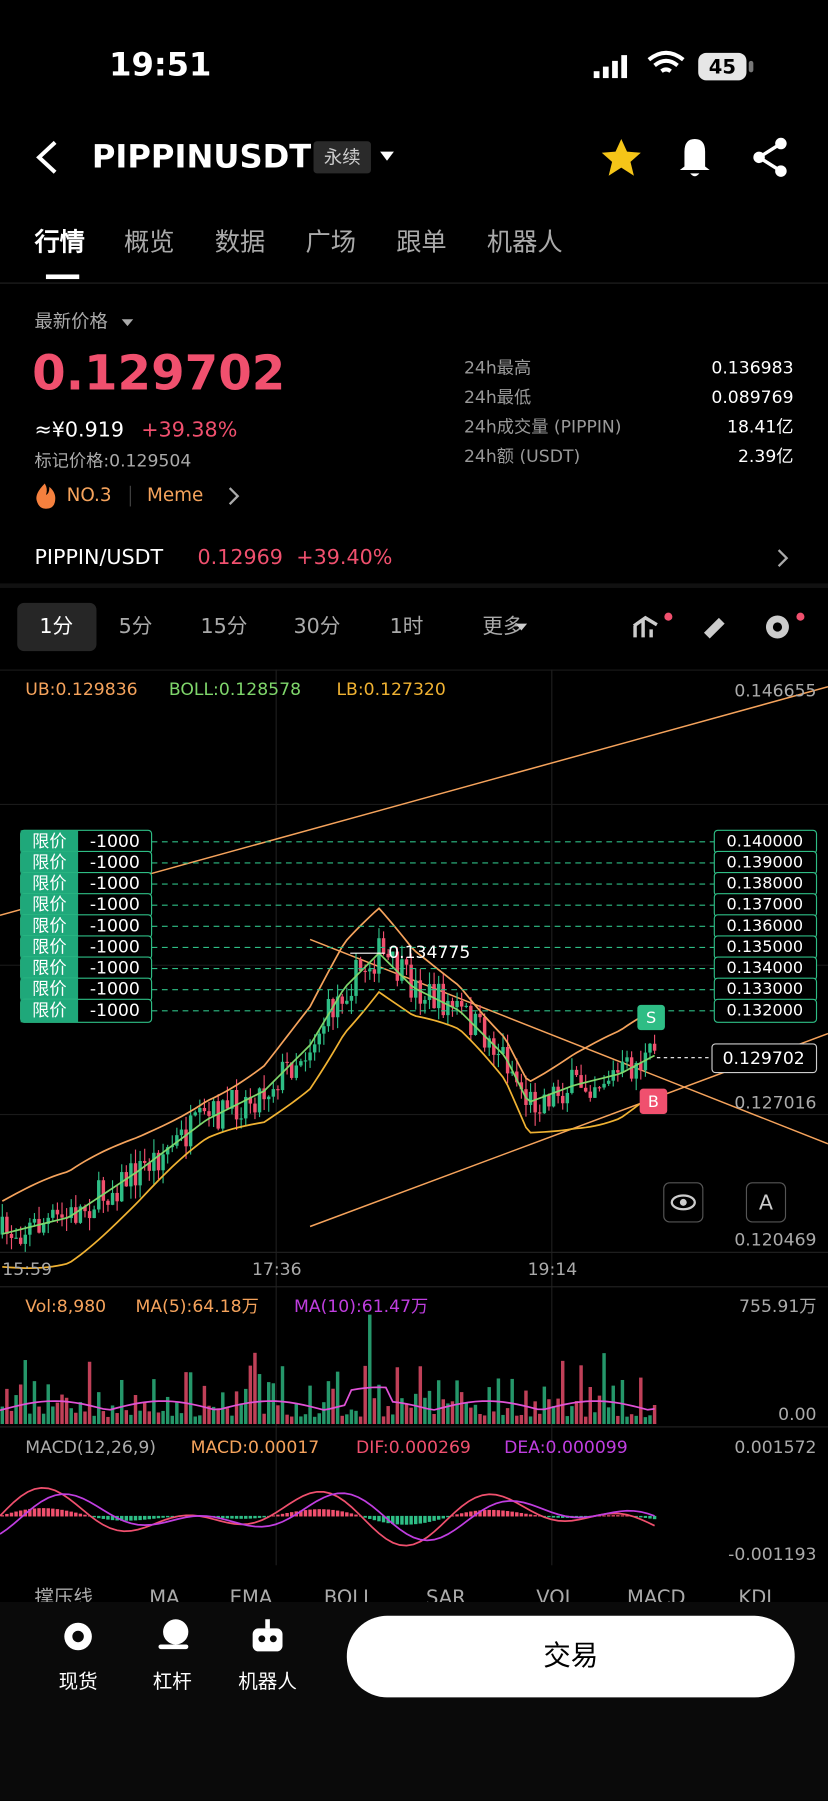 This screenshot has width=828, height=1801. Describe the element at coordinates (46, 157) in the screenshot. I see `back` at that location.